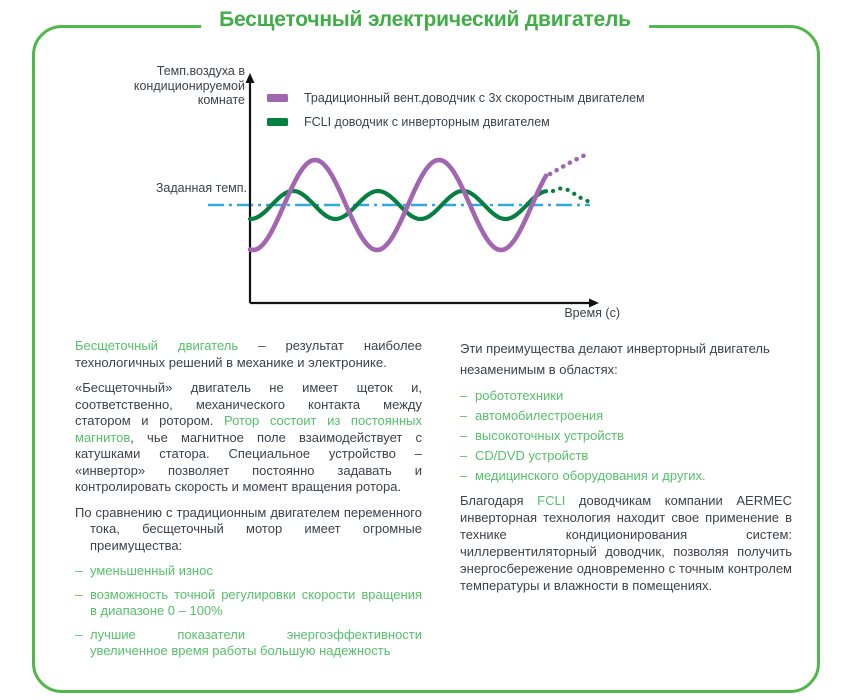 The image size is (850, 700). Describe the element at coordinates (221, 100) in the screenshot. I see `y-axis-label-line: комнате` at that location.